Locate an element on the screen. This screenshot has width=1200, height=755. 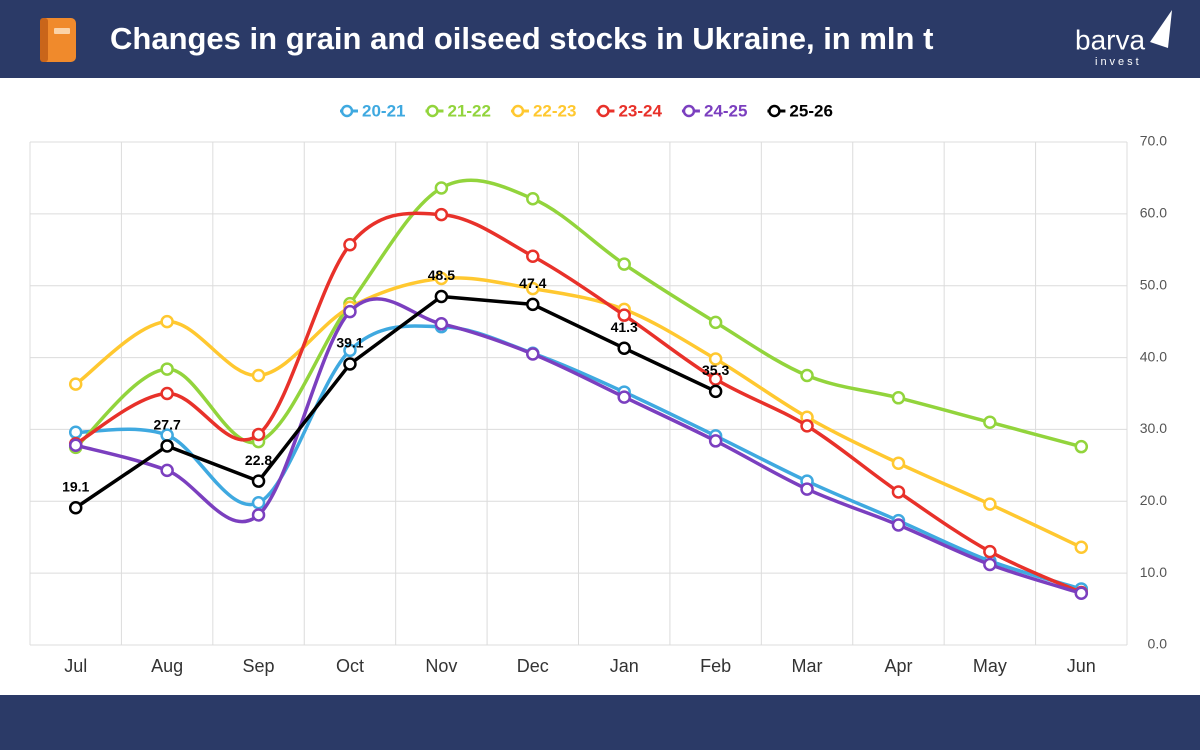
x-tick-label: Oct is located at coordinates (350, 666).